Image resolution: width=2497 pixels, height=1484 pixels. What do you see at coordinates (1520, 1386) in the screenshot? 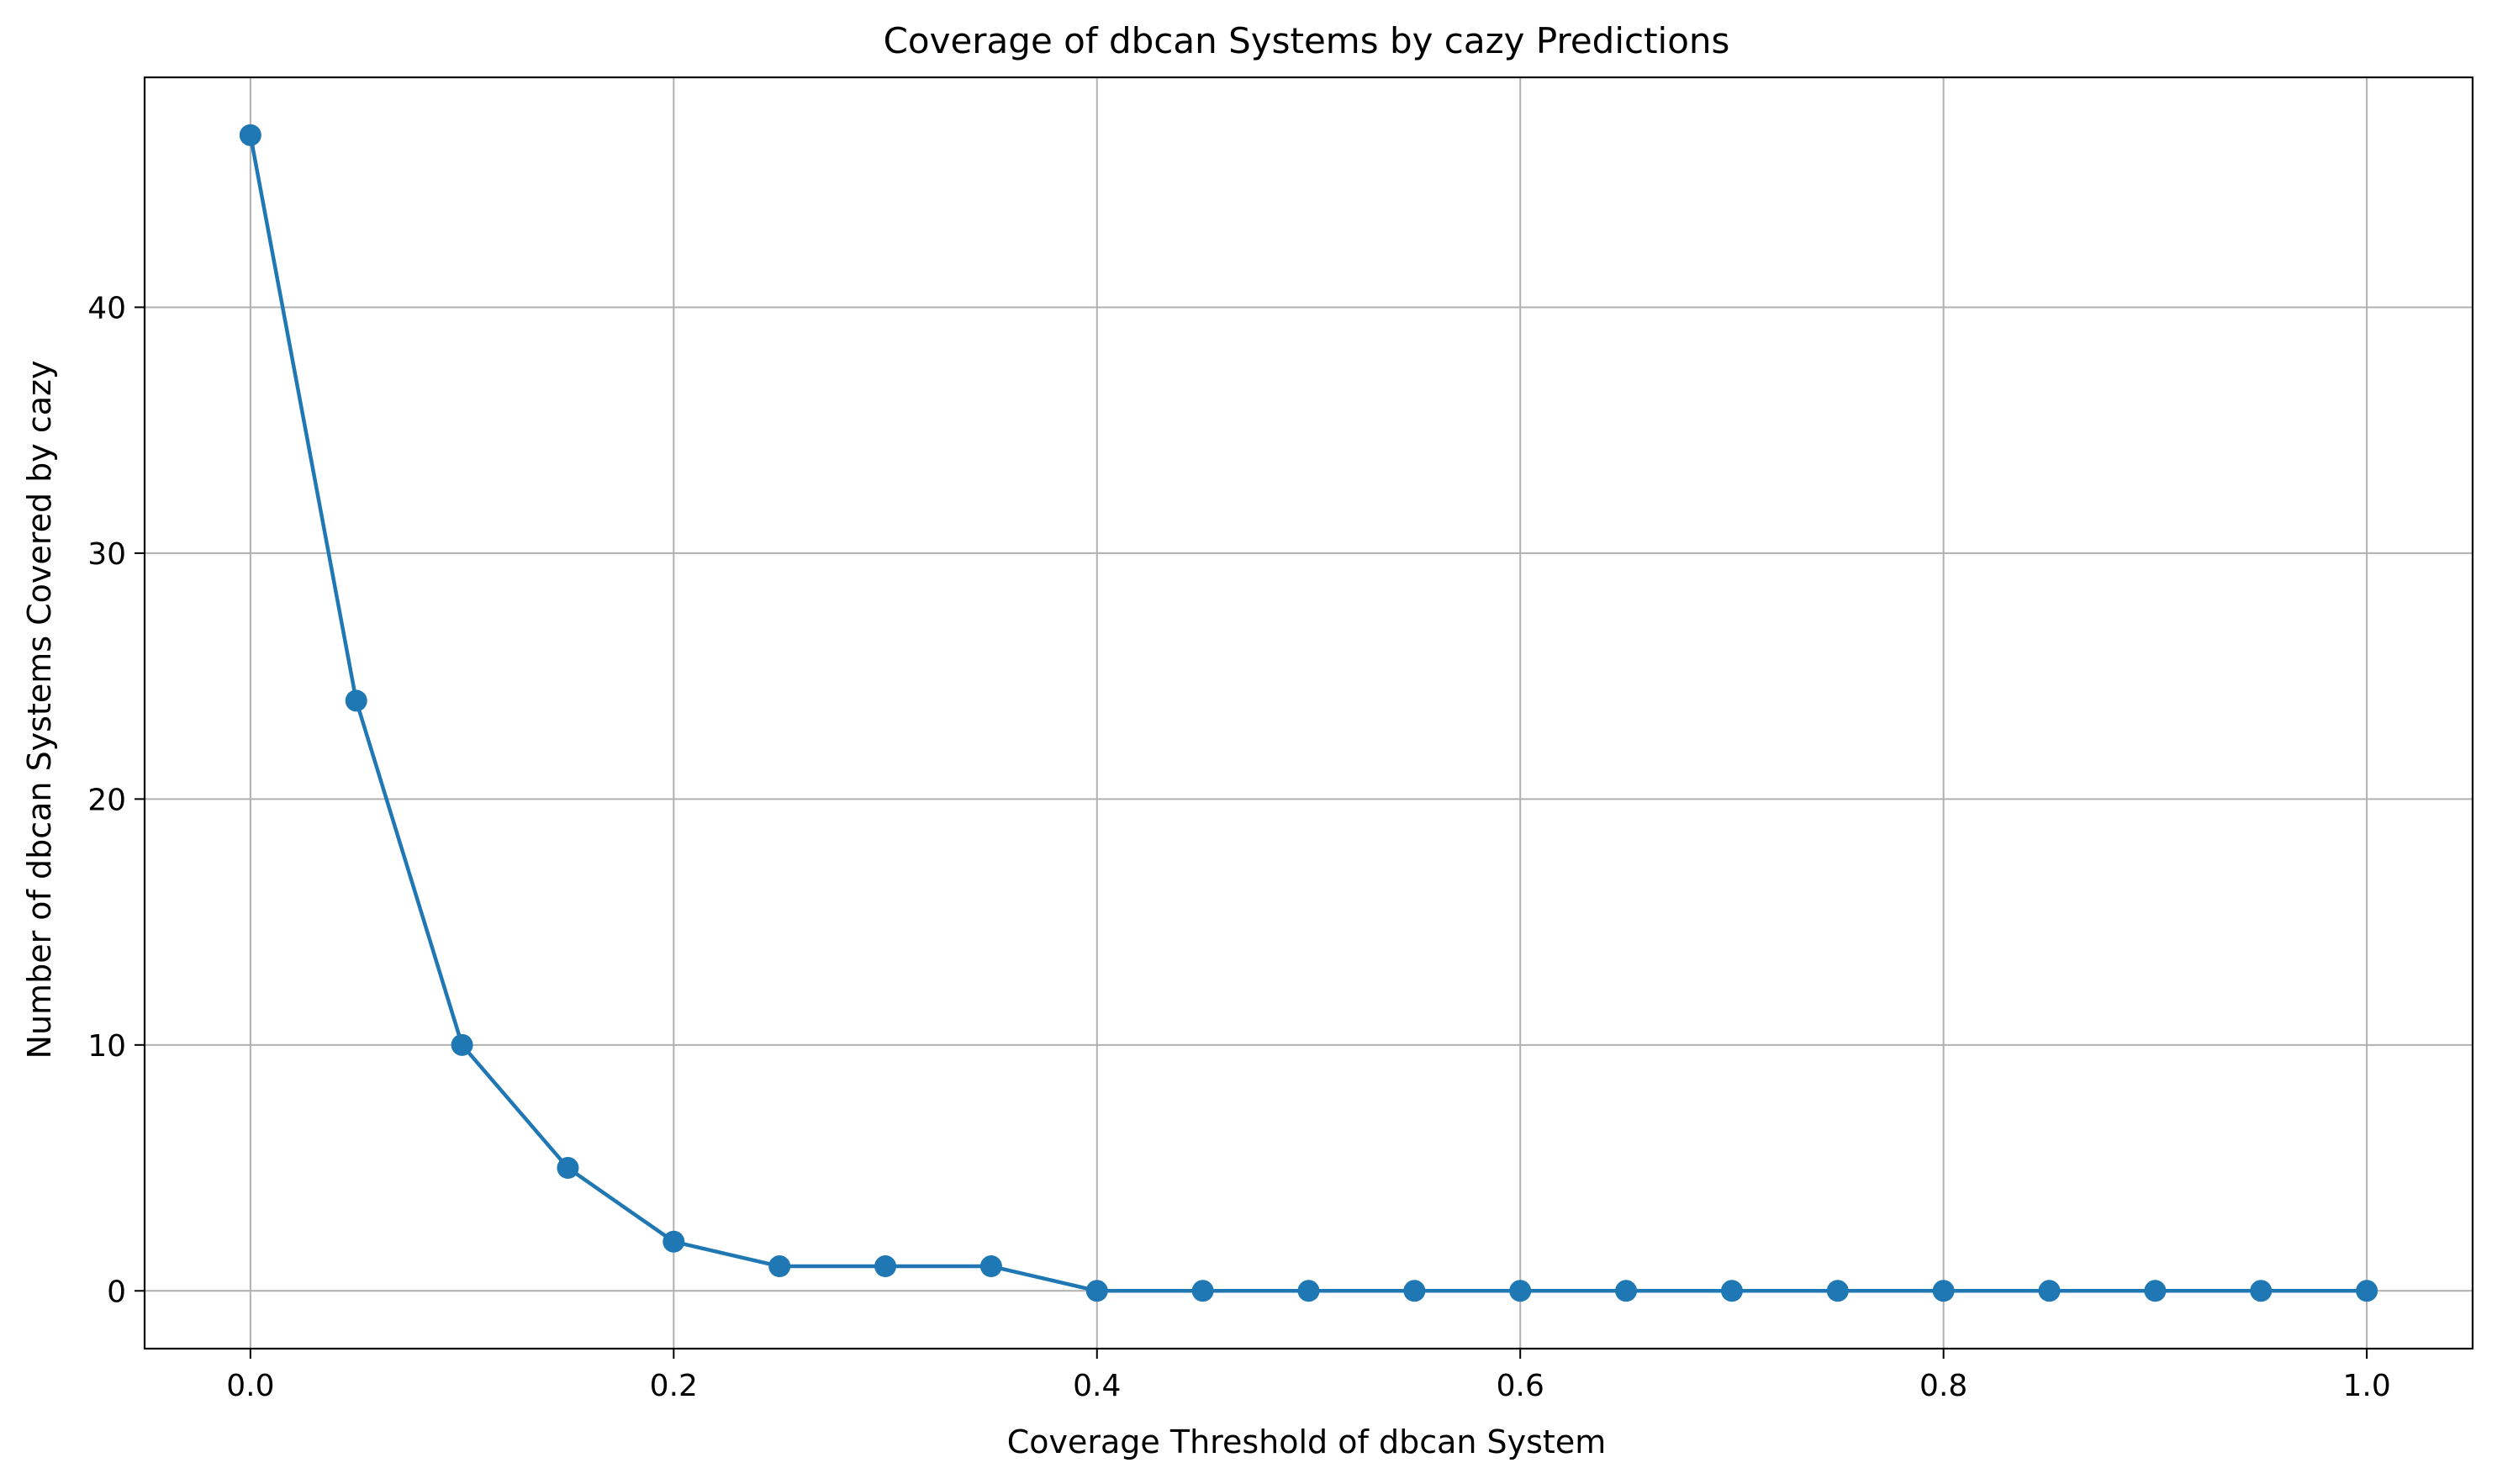
I see `x-tick-label: 0.6` at bounding box center [1520, 1386].